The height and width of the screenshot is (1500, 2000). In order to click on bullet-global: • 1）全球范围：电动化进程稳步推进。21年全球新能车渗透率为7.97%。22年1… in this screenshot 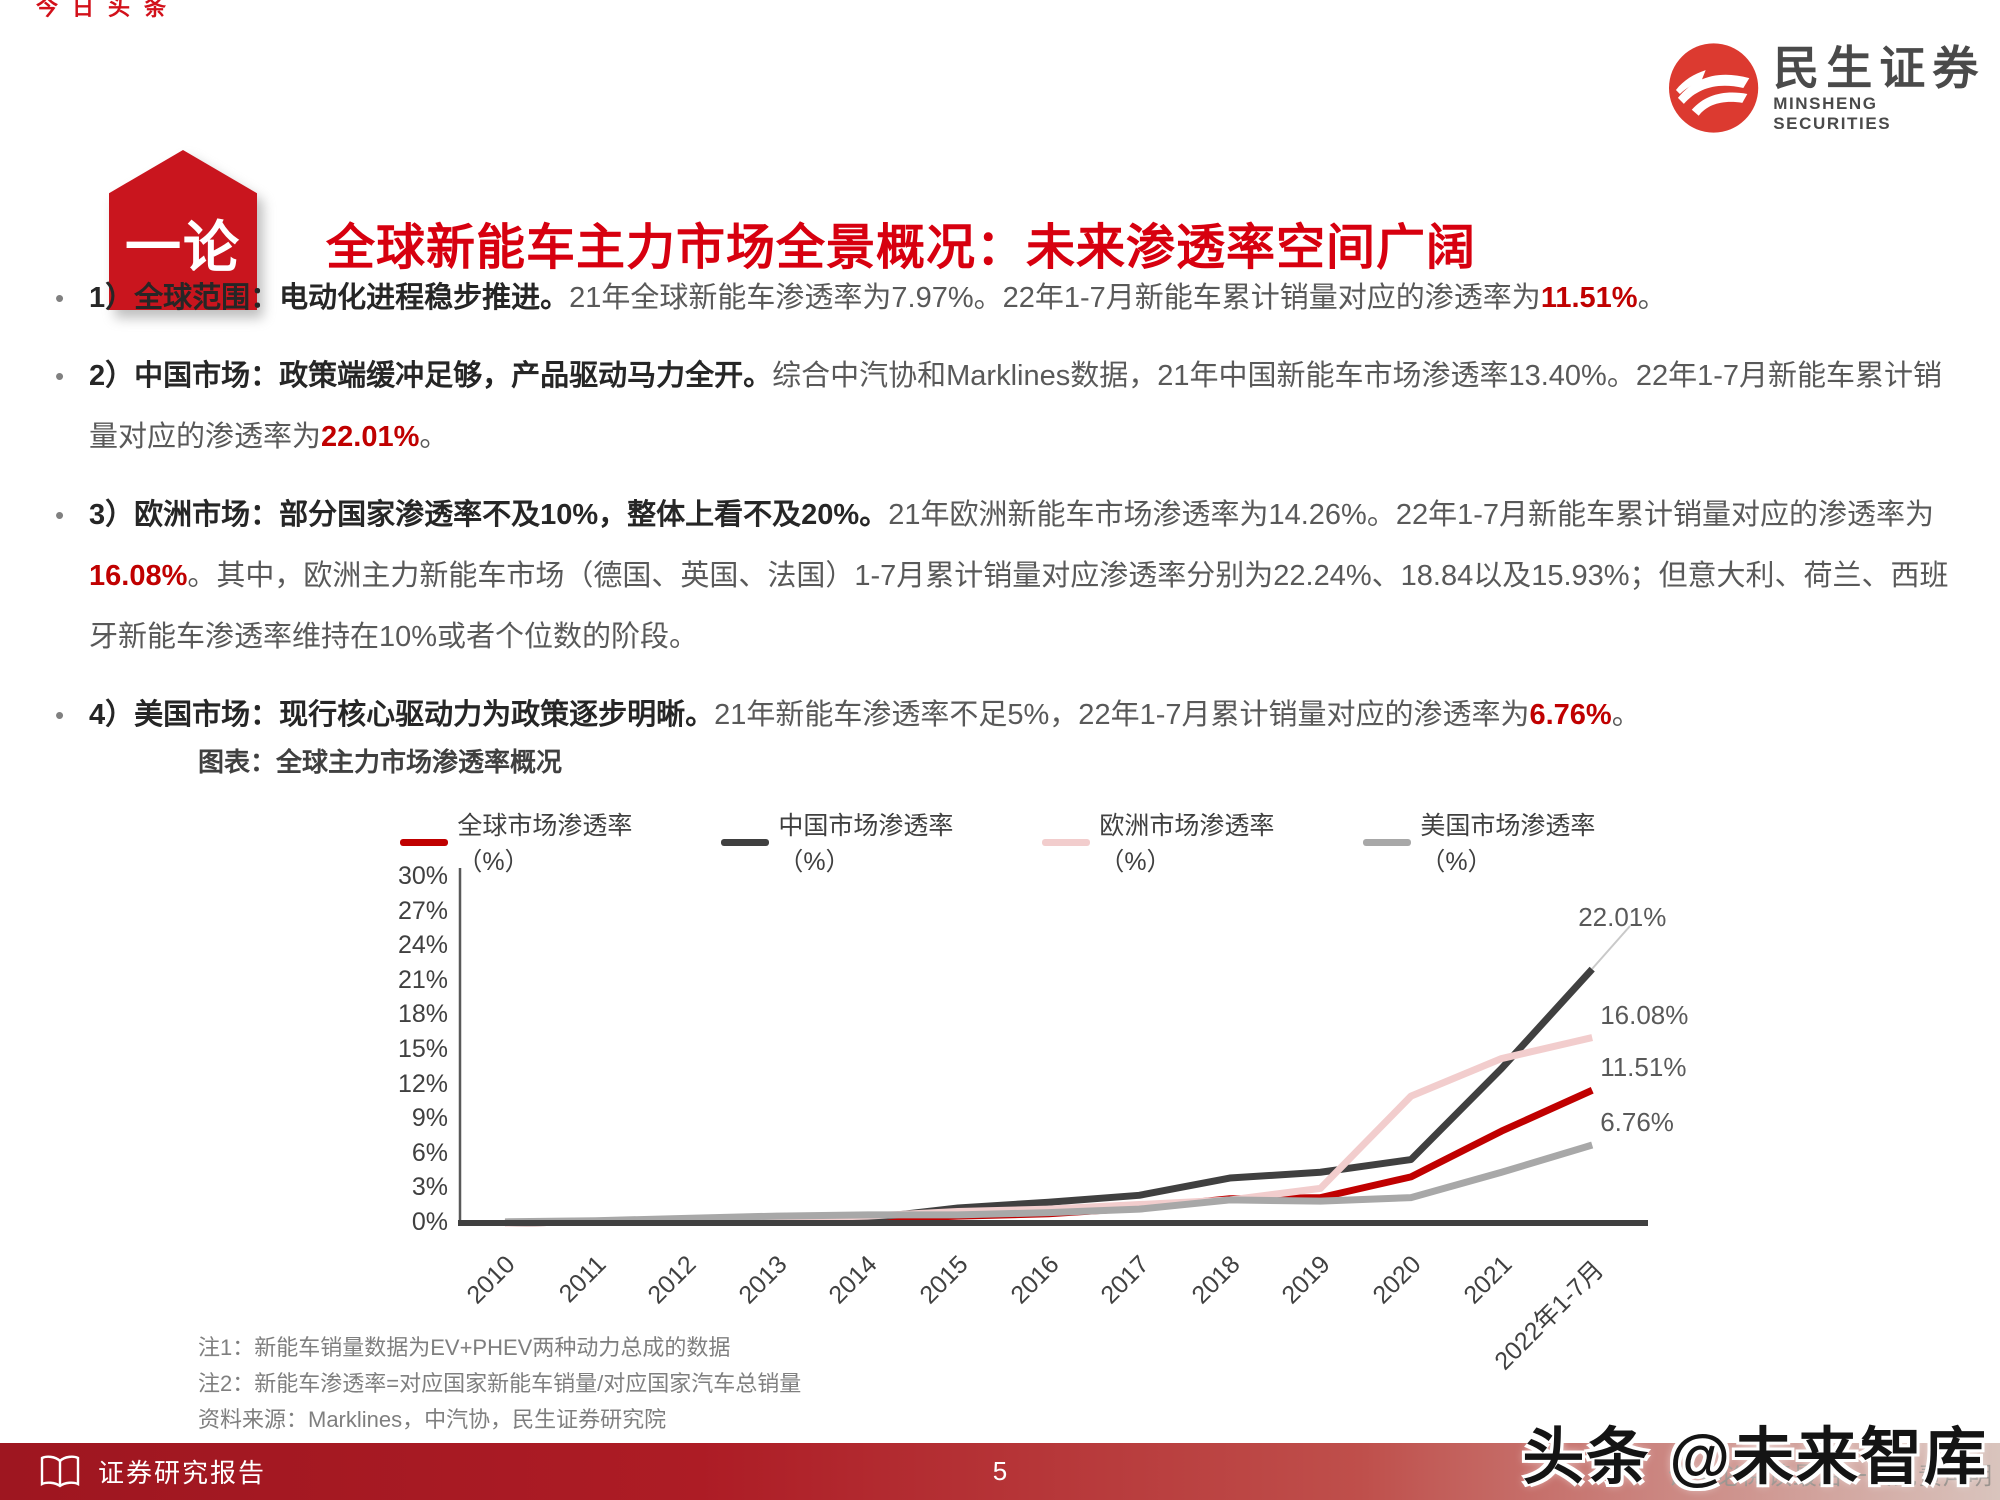, I will do `click(1005, 298)`.